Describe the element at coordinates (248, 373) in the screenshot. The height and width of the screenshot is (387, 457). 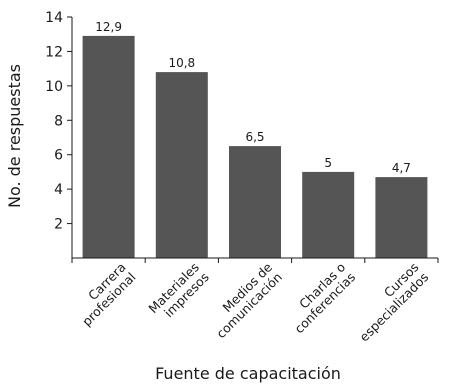
I see `x-axis-title: Fuente de capacitación` at that location.